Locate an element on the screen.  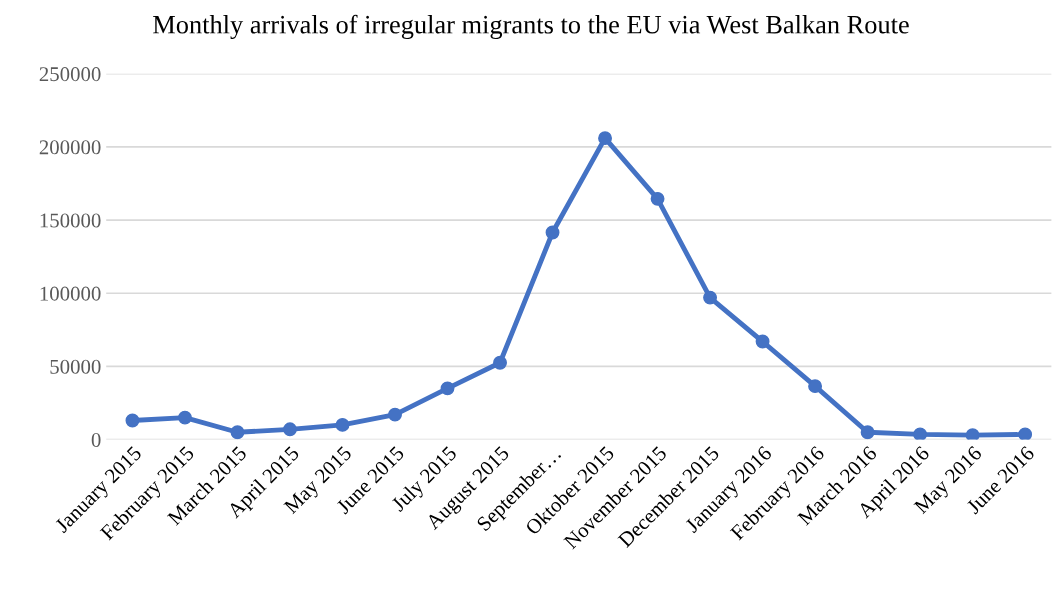
y-tick-label: 100000 is located at coordinates (70, 293).